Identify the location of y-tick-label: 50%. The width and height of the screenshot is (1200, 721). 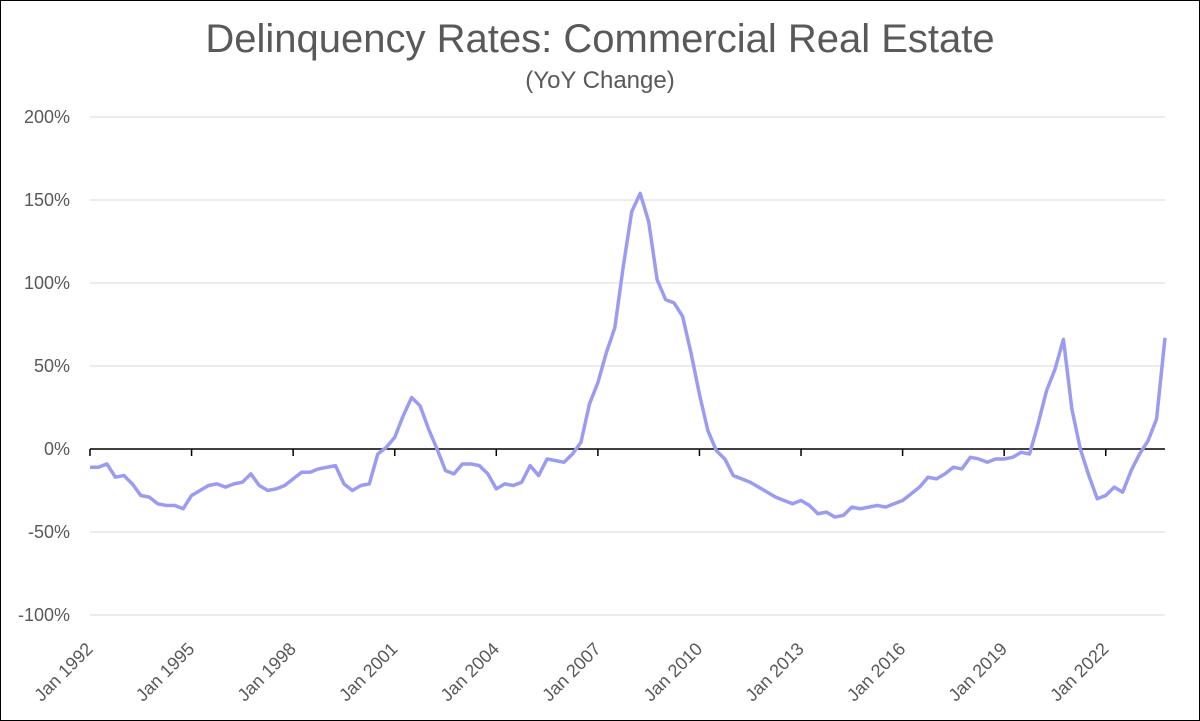
(52, 366).